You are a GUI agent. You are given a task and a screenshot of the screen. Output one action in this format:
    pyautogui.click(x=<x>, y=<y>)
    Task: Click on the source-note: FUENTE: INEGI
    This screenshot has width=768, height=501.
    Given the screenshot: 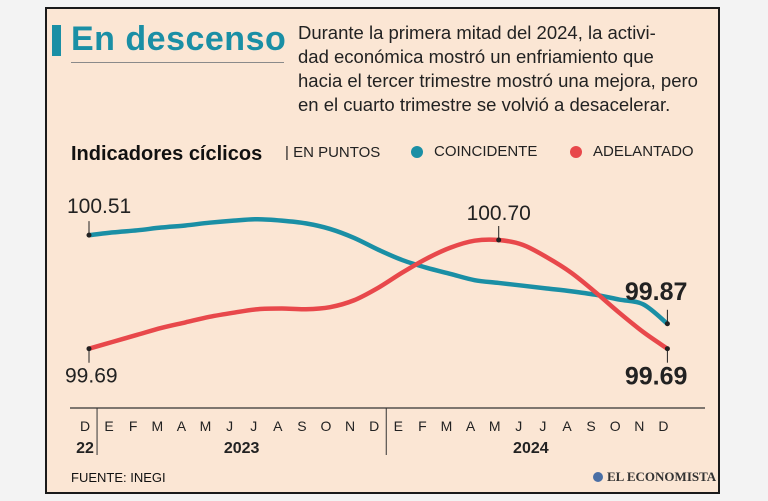 What is the action you would take?
    pyautogui.click(x=118, y=477)
    